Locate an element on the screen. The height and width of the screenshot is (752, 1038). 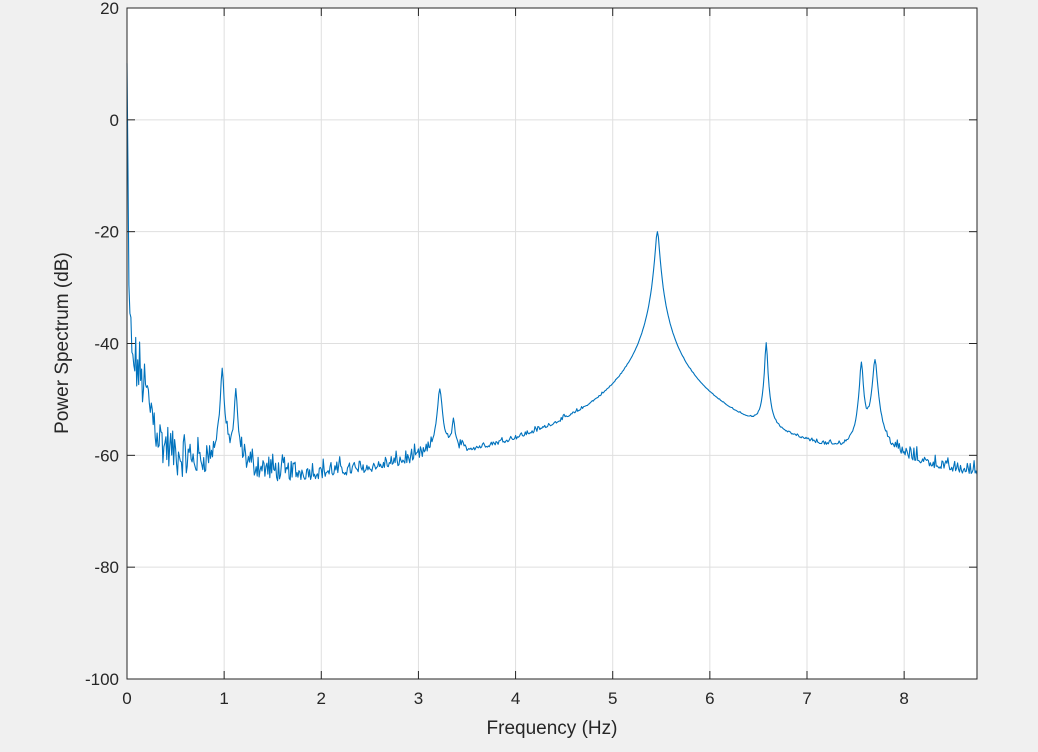
x-tick-label: 0 is located at coordinates (126, 698).